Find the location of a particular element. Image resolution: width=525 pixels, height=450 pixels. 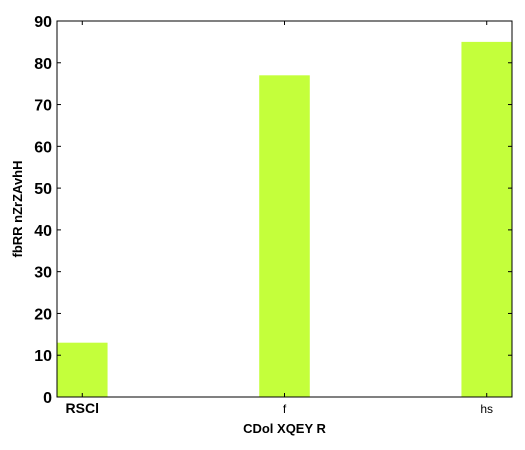

y-tick-label: 0 is located at coordinates (47, 398).